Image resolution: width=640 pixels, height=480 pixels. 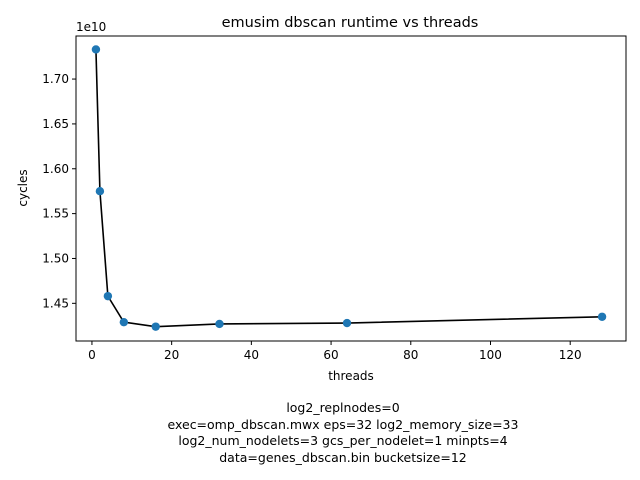 What do you see at coordinates (351, 376) in the screenshot?
I see `x-axis-label: threads` at bounding box center [351, 376].